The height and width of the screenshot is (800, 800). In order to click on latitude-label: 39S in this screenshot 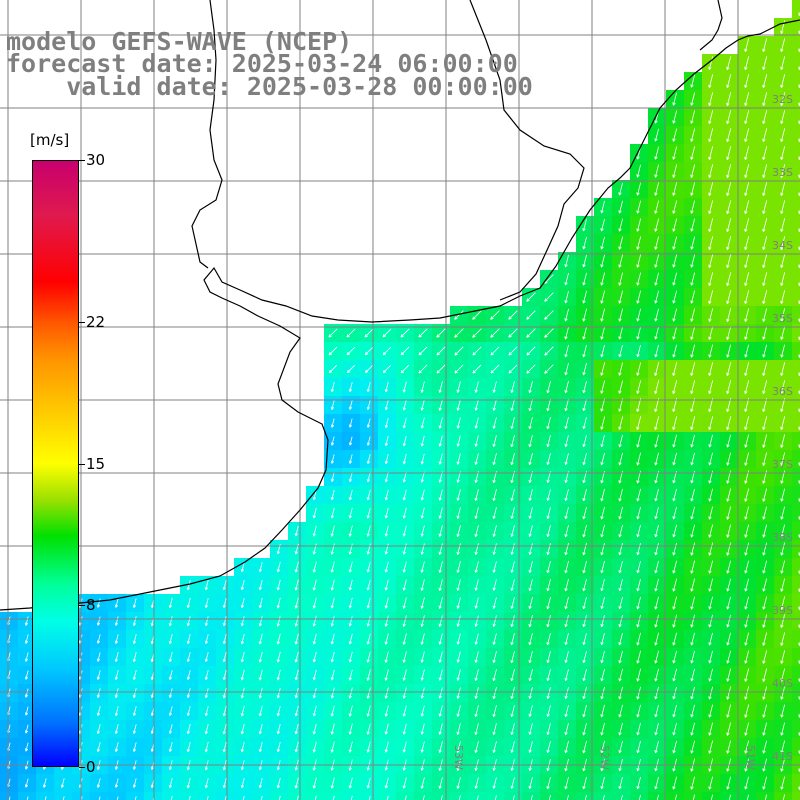, I will do `click(782, 610)`.